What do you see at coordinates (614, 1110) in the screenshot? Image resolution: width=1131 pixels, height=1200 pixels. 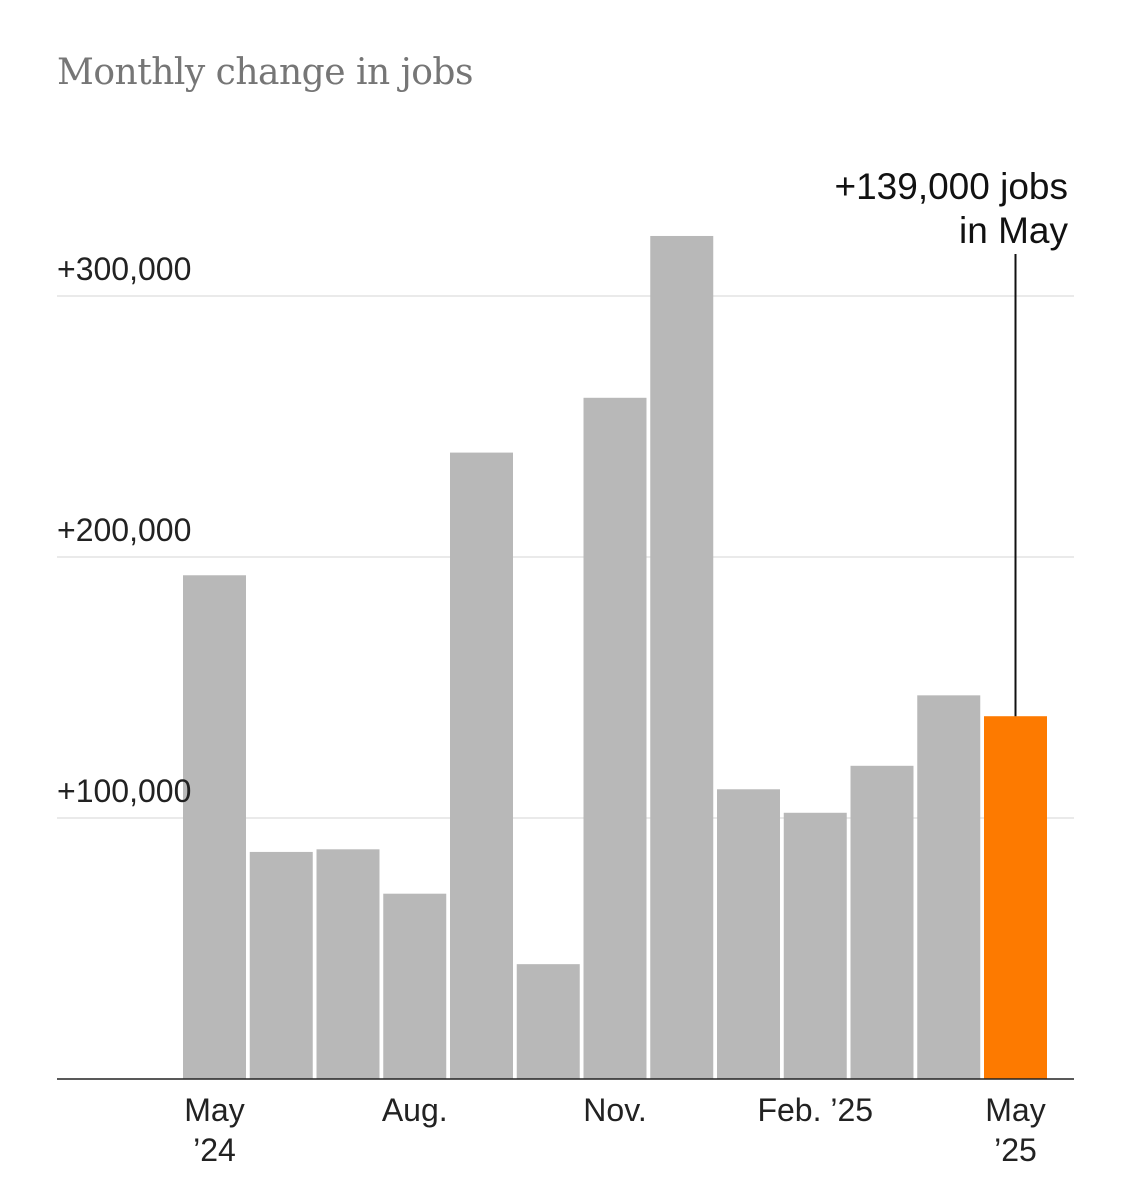 I see `x-tick-label: Nov.` at bounding box center [614, 1110].